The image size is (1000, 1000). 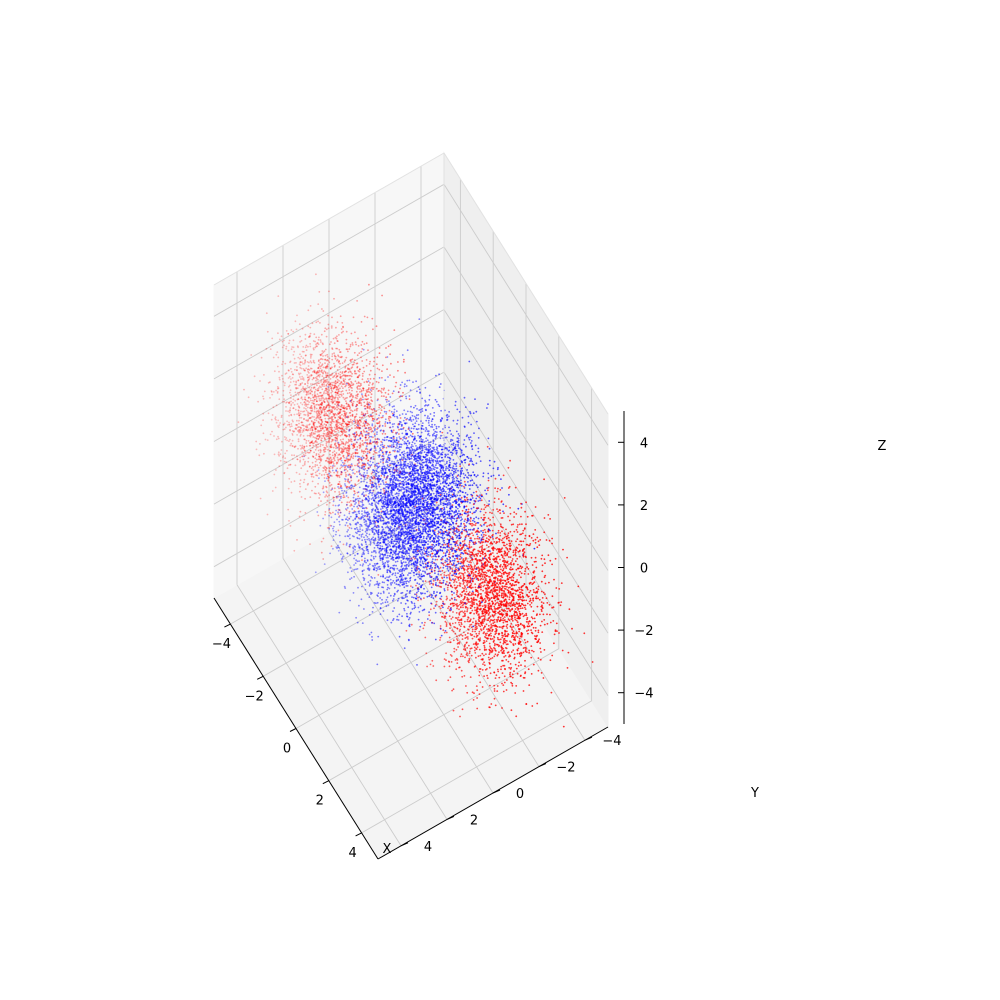 I want to click on z-gridline-left, so click(x=329, y=501).